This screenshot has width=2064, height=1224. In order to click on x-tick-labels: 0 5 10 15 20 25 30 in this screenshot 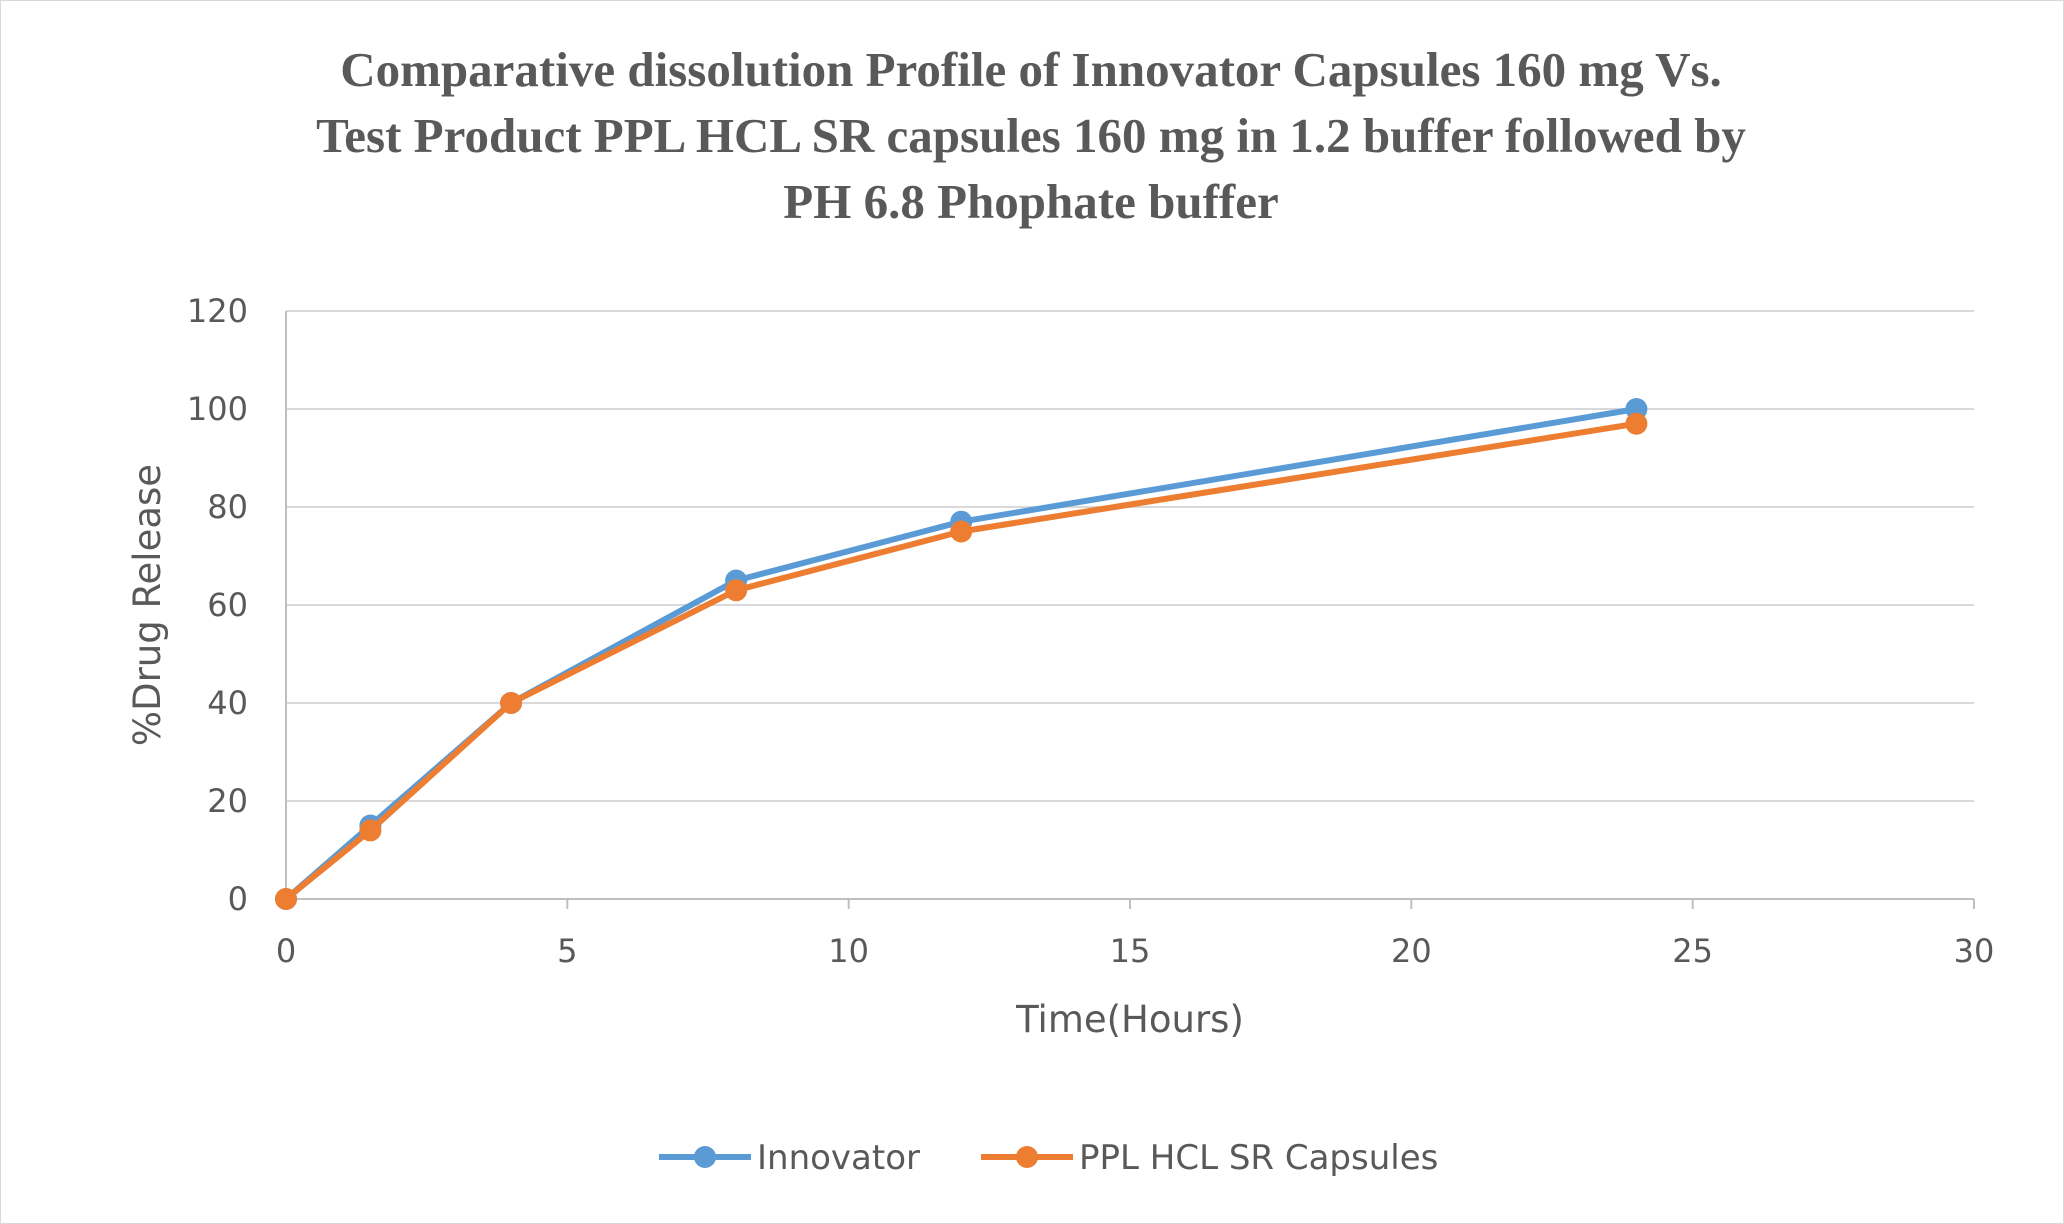, I will do `click(1135, 951)`.